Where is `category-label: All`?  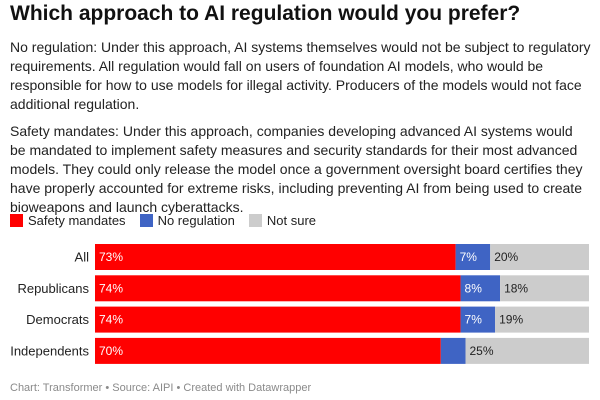
category-label: All is located at coordinates (82, 257).